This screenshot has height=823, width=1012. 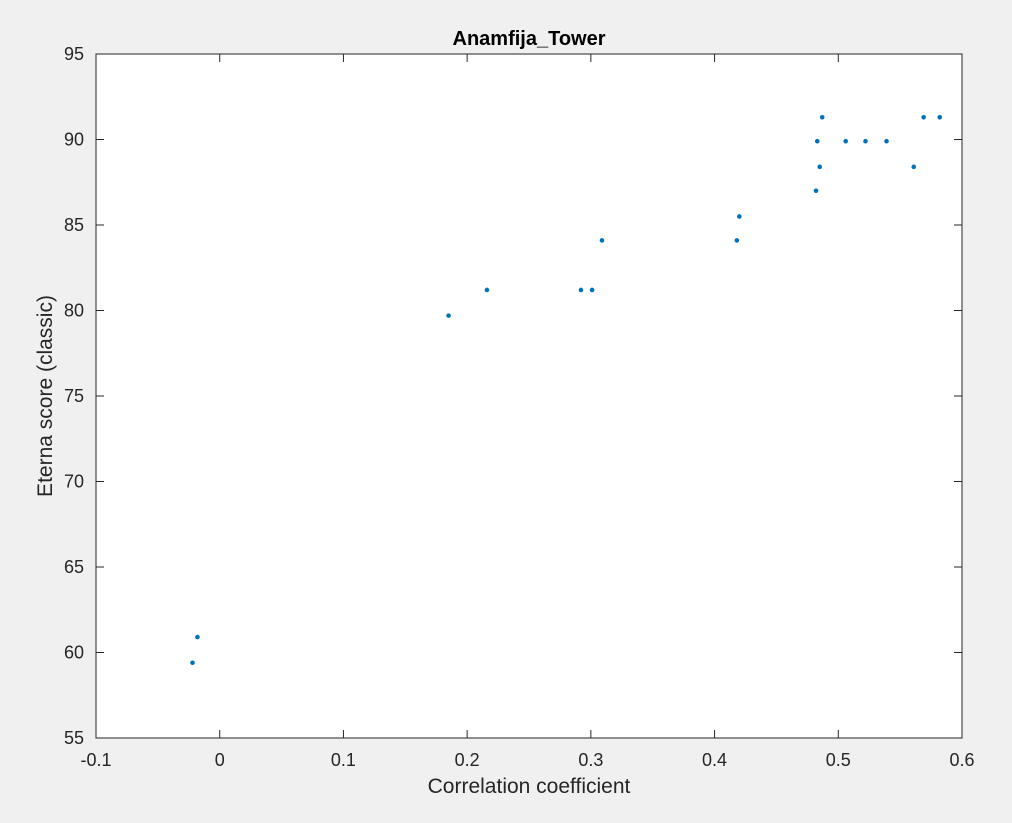 I want to click on x-axis-label: Correlation coefficient, so click(x=529, y=786).